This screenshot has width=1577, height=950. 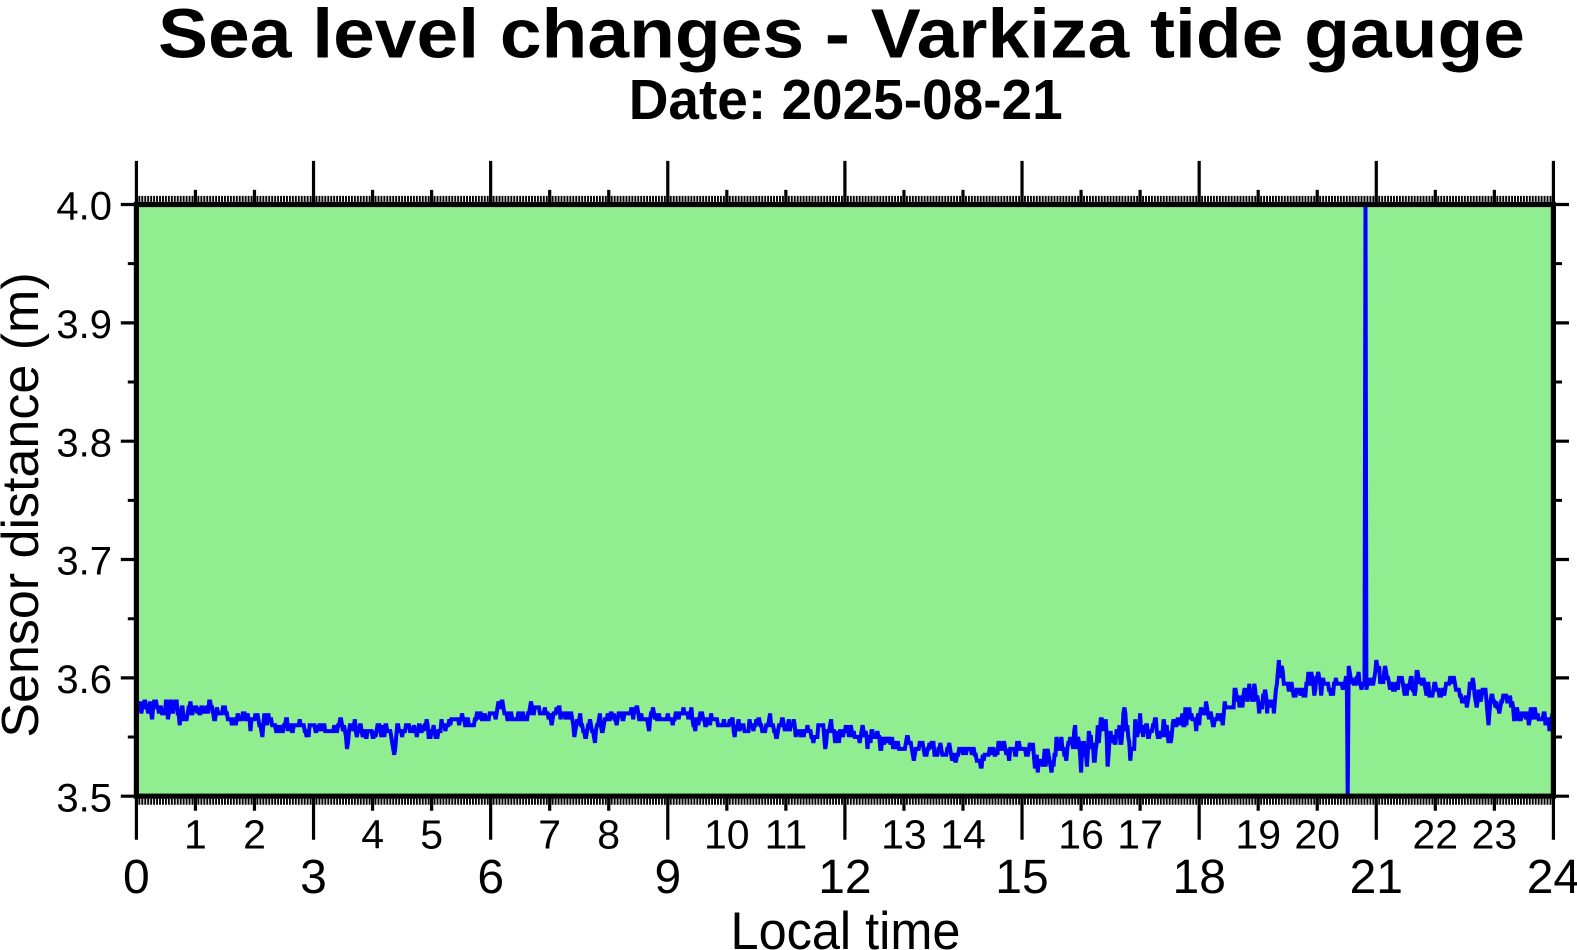 I want to click on svg-text: 24, so click(x=1552, y=877).